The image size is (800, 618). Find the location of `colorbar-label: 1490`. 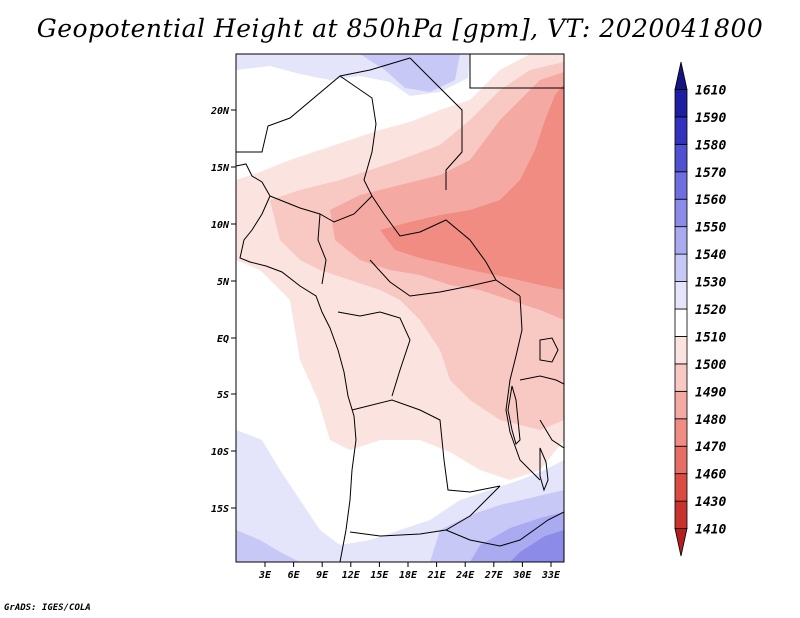

colorbar-label: 1490 is located at coordinates (710, 392).